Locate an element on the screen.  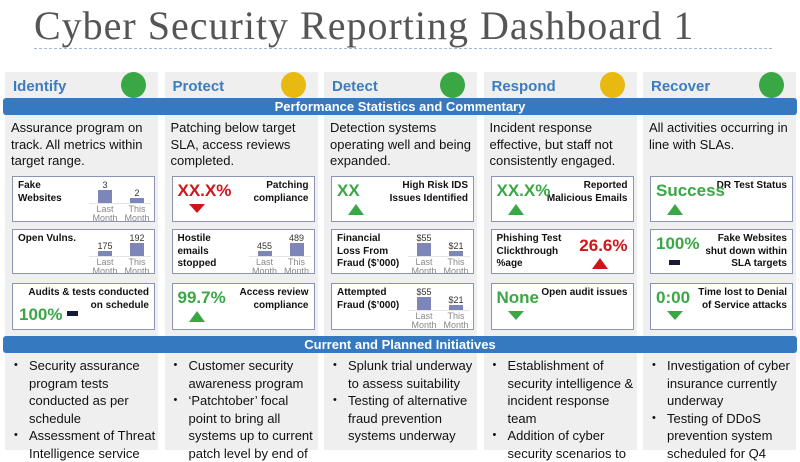
metric-label: Attempted Fraud ($’000) is located at coordinates (370, 299).